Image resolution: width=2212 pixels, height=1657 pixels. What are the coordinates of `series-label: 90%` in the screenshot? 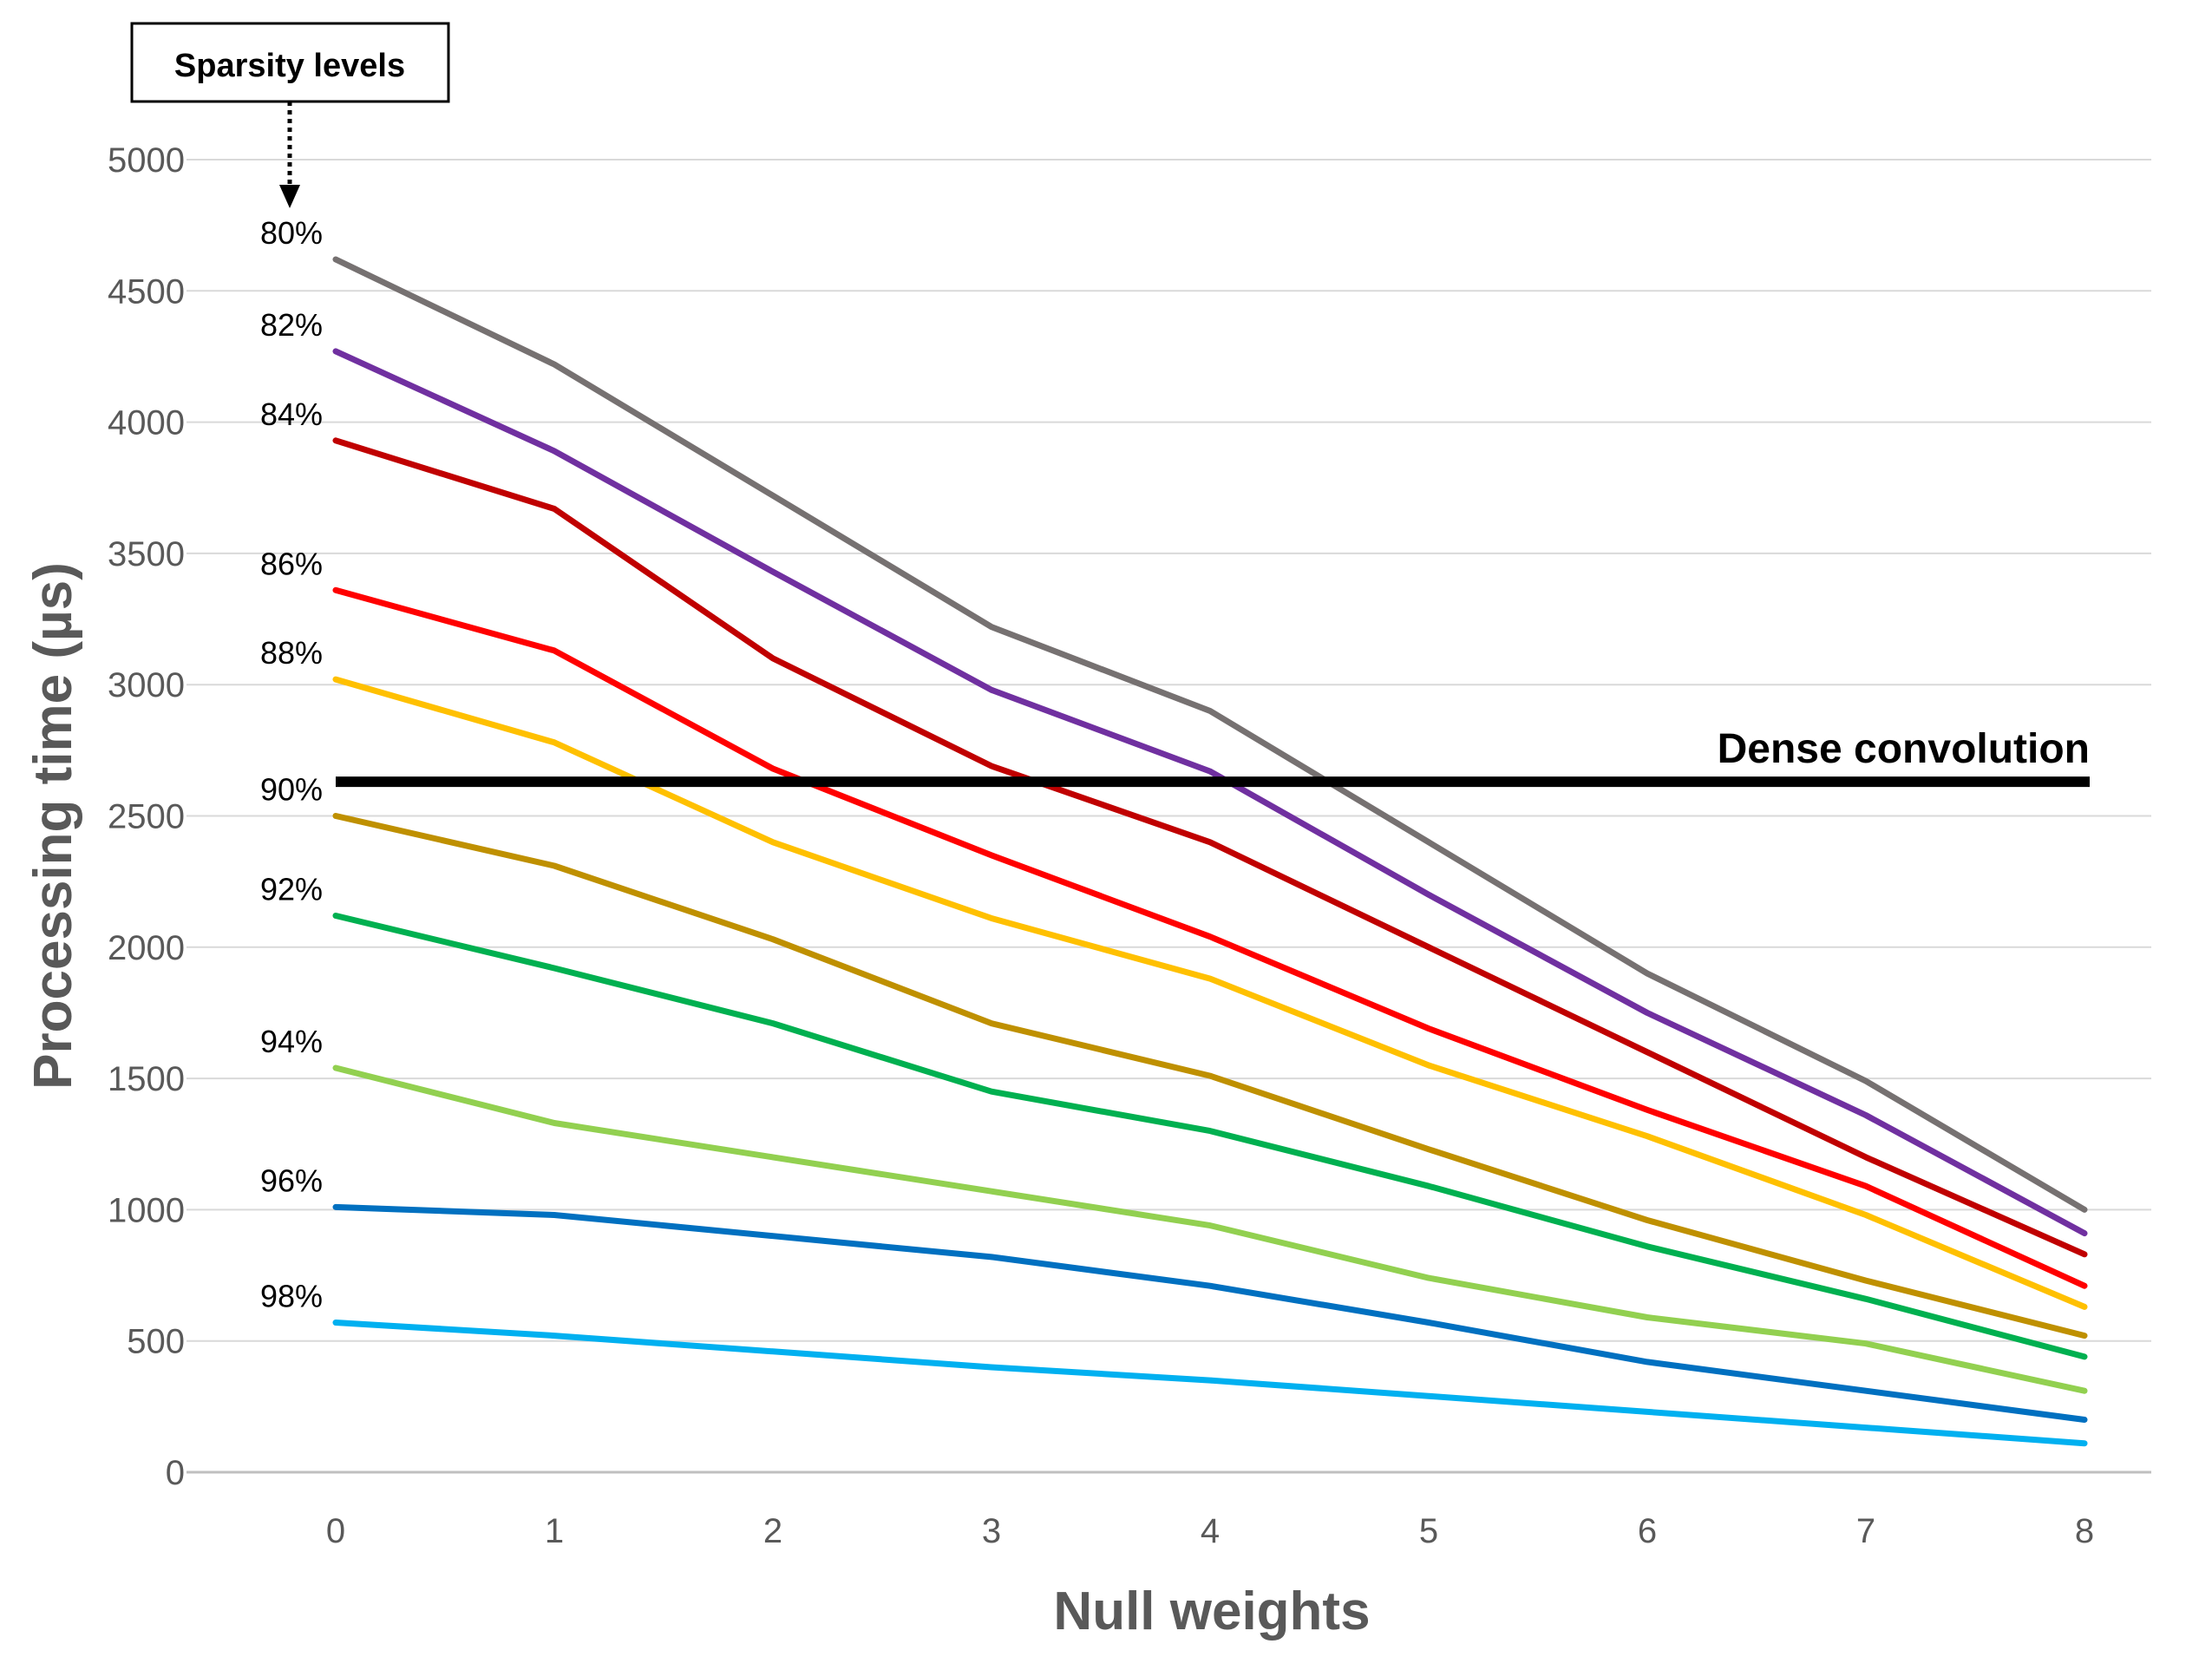 It's located at (291, 790).